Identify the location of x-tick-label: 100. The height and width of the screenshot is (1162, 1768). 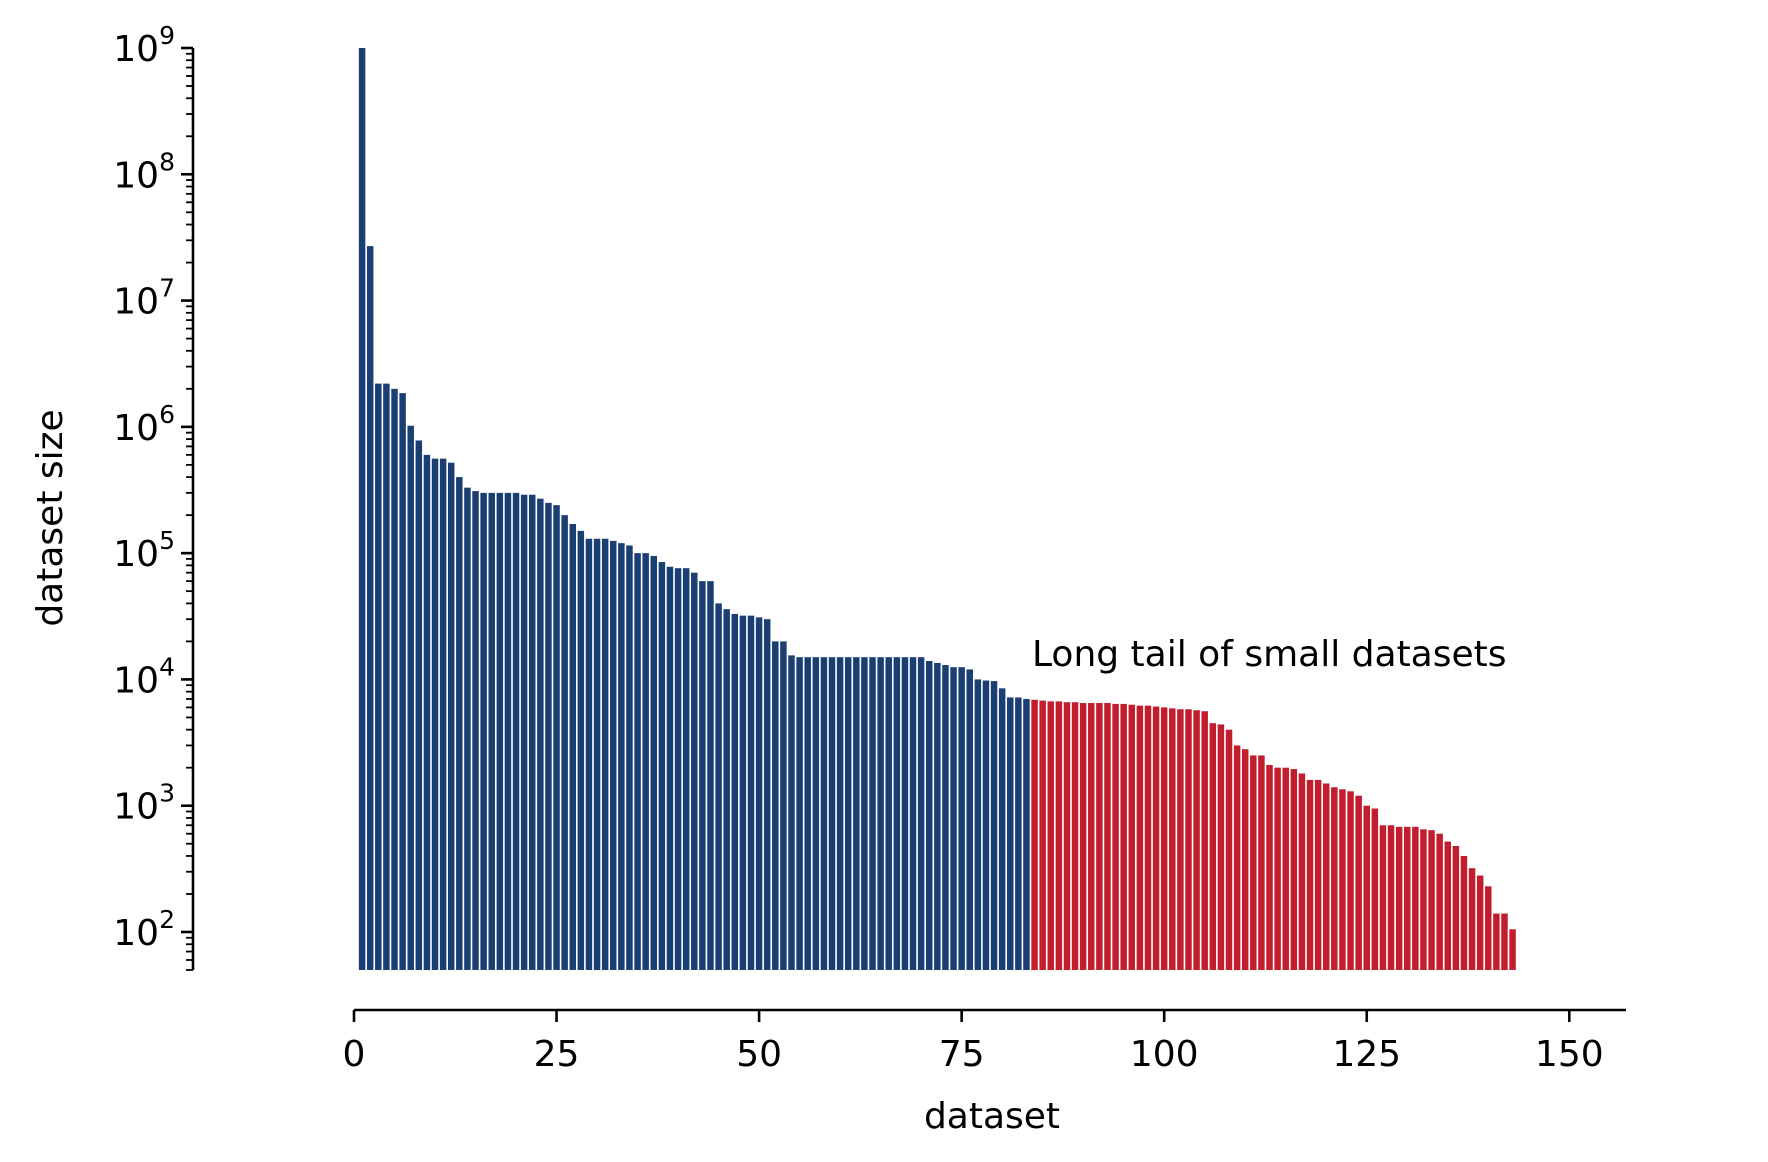
(1164, 1054).